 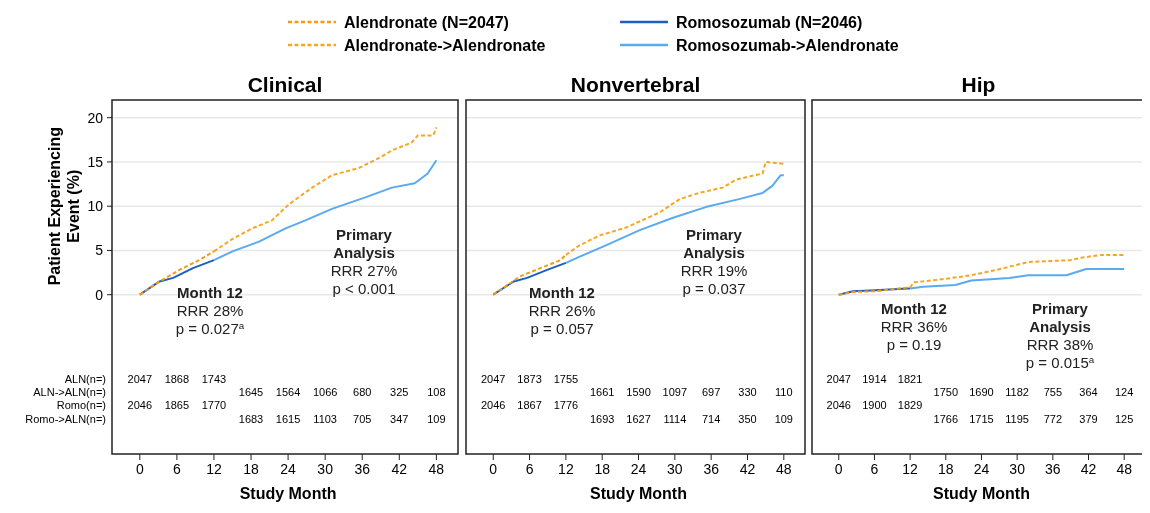 I want to click on y-tick-label: 10, so click(x=95, y=206).